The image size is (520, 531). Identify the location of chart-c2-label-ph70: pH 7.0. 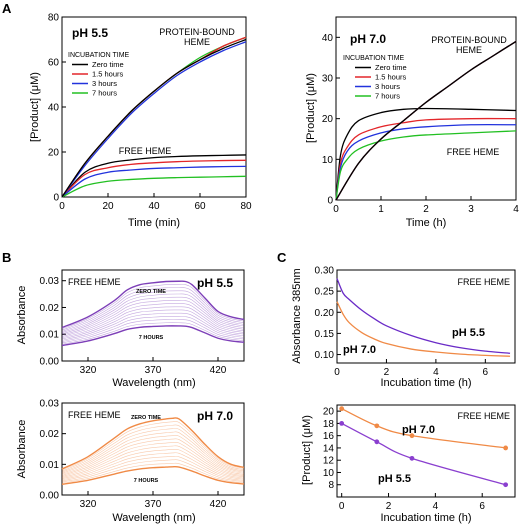
(418, 430).